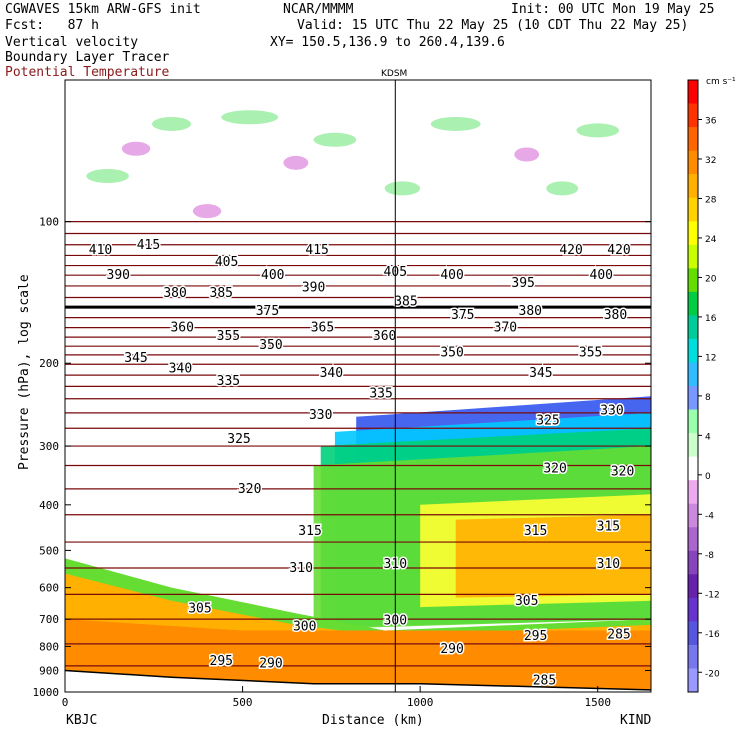 The height and width of the screenshot is (740, 740). Describe the element at coordinates (181, 328) in the screenshot. I see `theta-contour-label: 360` at that location.